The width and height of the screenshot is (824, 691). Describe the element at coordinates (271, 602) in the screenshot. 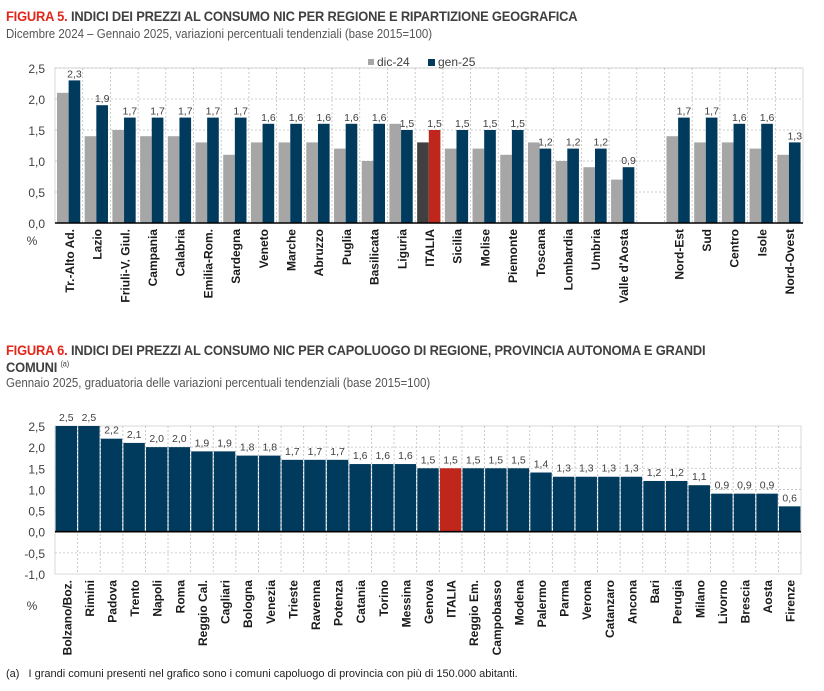

I see `x-tick-label: Venezia` at that location.